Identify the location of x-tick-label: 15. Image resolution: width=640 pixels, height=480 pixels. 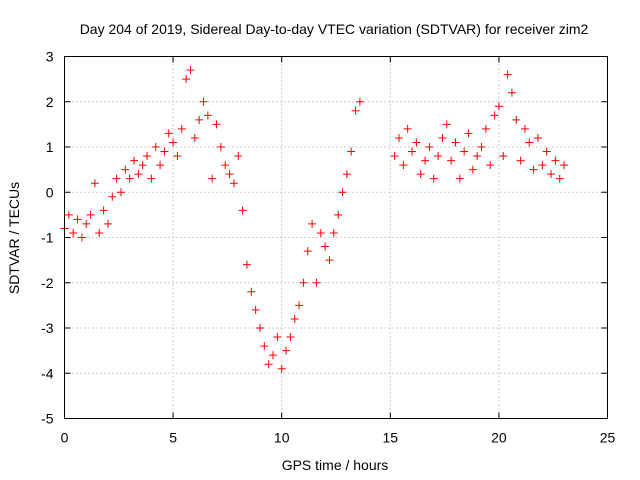
(391, 438).